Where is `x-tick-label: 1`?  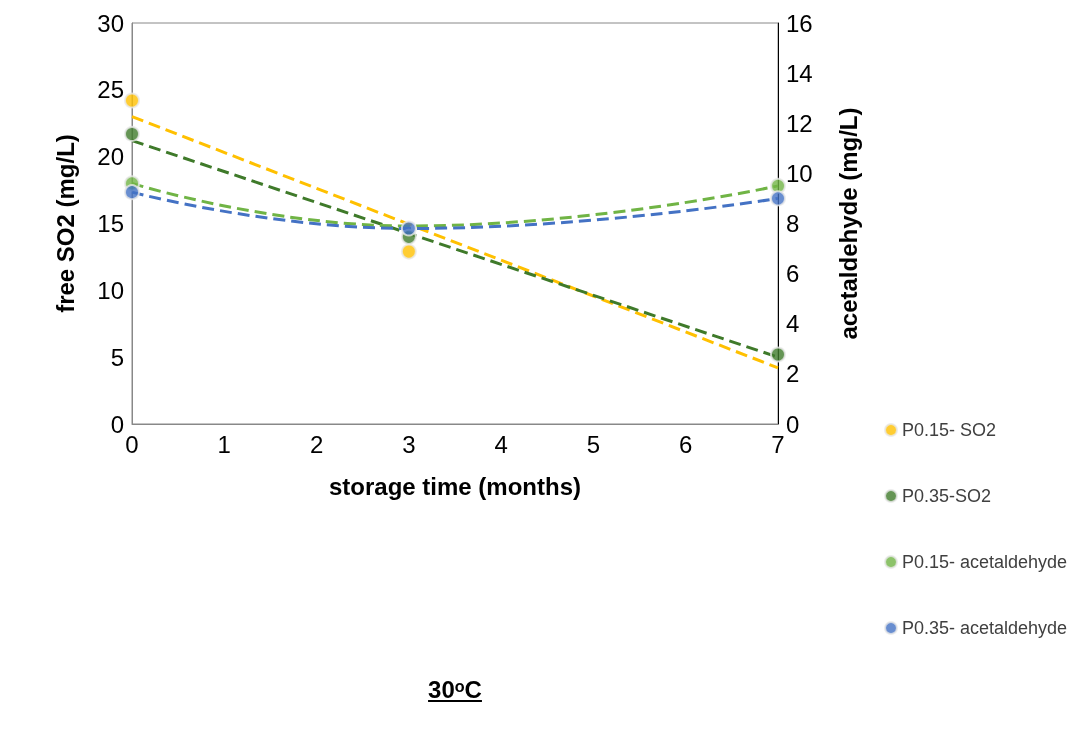
x-tick-label: 1 is located at coordinates (224, 444).